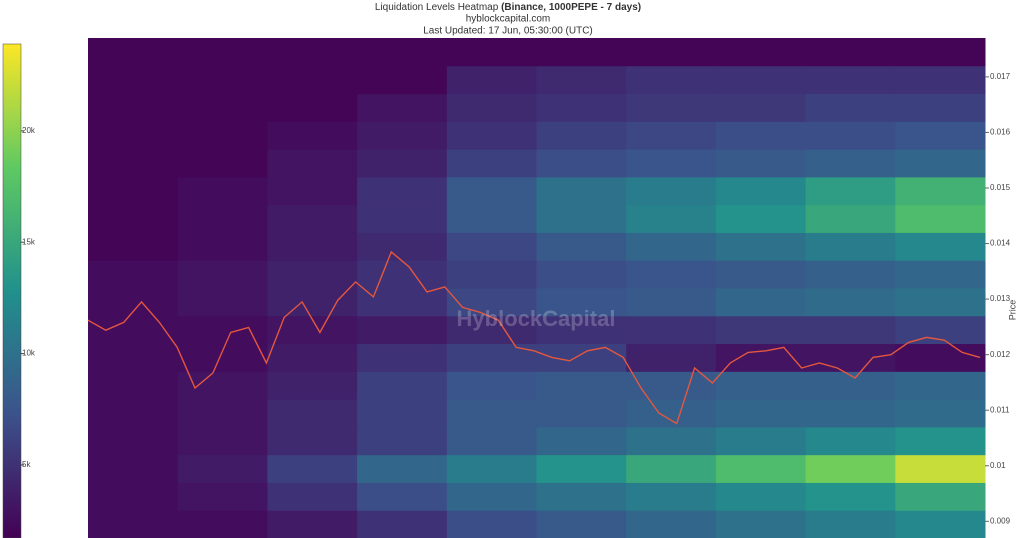 The width and height of the screenshot is (1024, 538). What do you see at coordinates (536, 318) in the screenshot?
I see `watermark: HyblockCapital` at bounding box center [536, 318].